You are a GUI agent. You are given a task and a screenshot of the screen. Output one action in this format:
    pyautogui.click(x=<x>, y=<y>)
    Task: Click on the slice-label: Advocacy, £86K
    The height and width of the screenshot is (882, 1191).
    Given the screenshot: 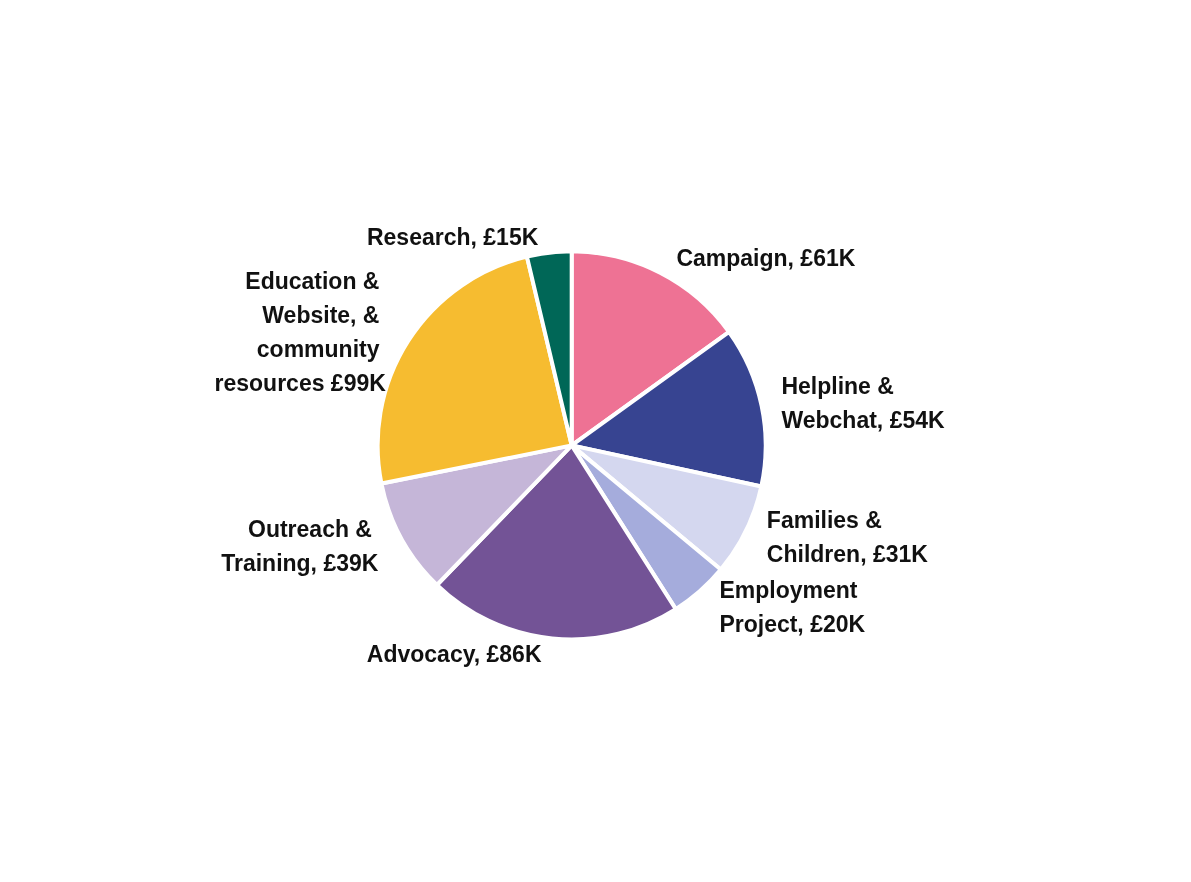 What is the action you would take?
    pyautogui.click(x=454, y=654)
    